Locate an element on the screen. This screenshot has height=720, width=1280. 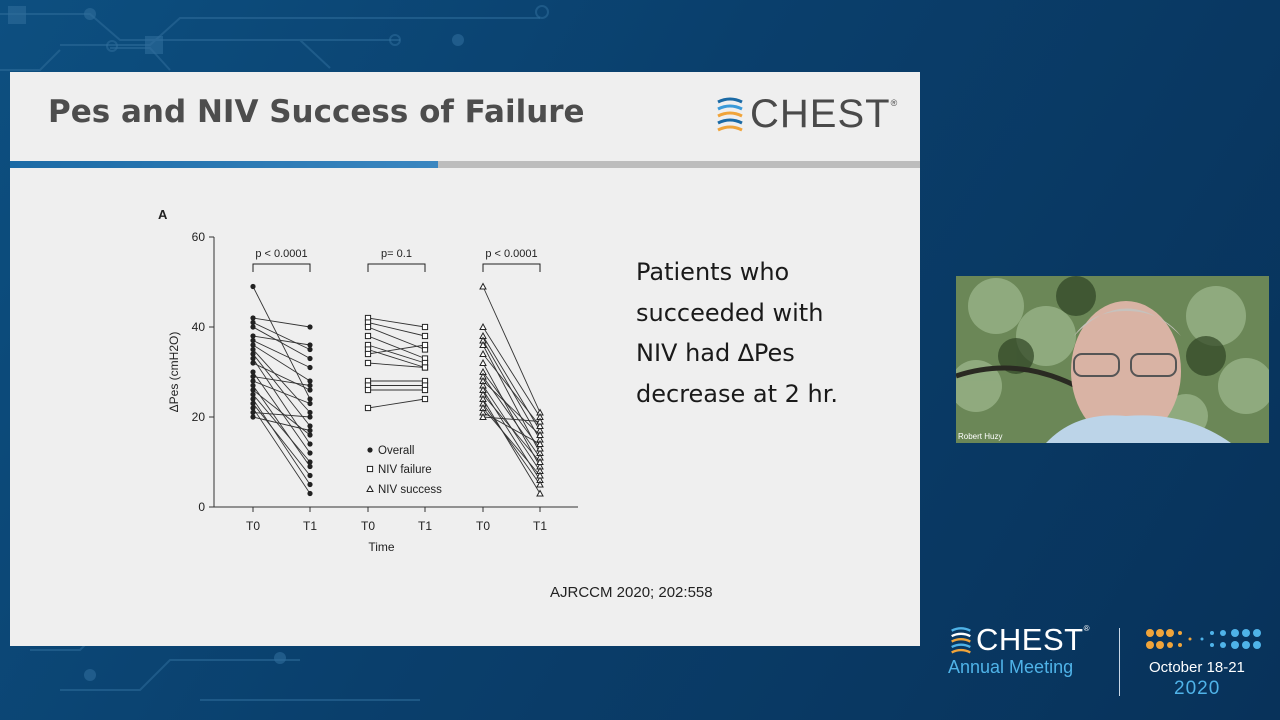
footer-divider is located at coordinates (1119, 662).